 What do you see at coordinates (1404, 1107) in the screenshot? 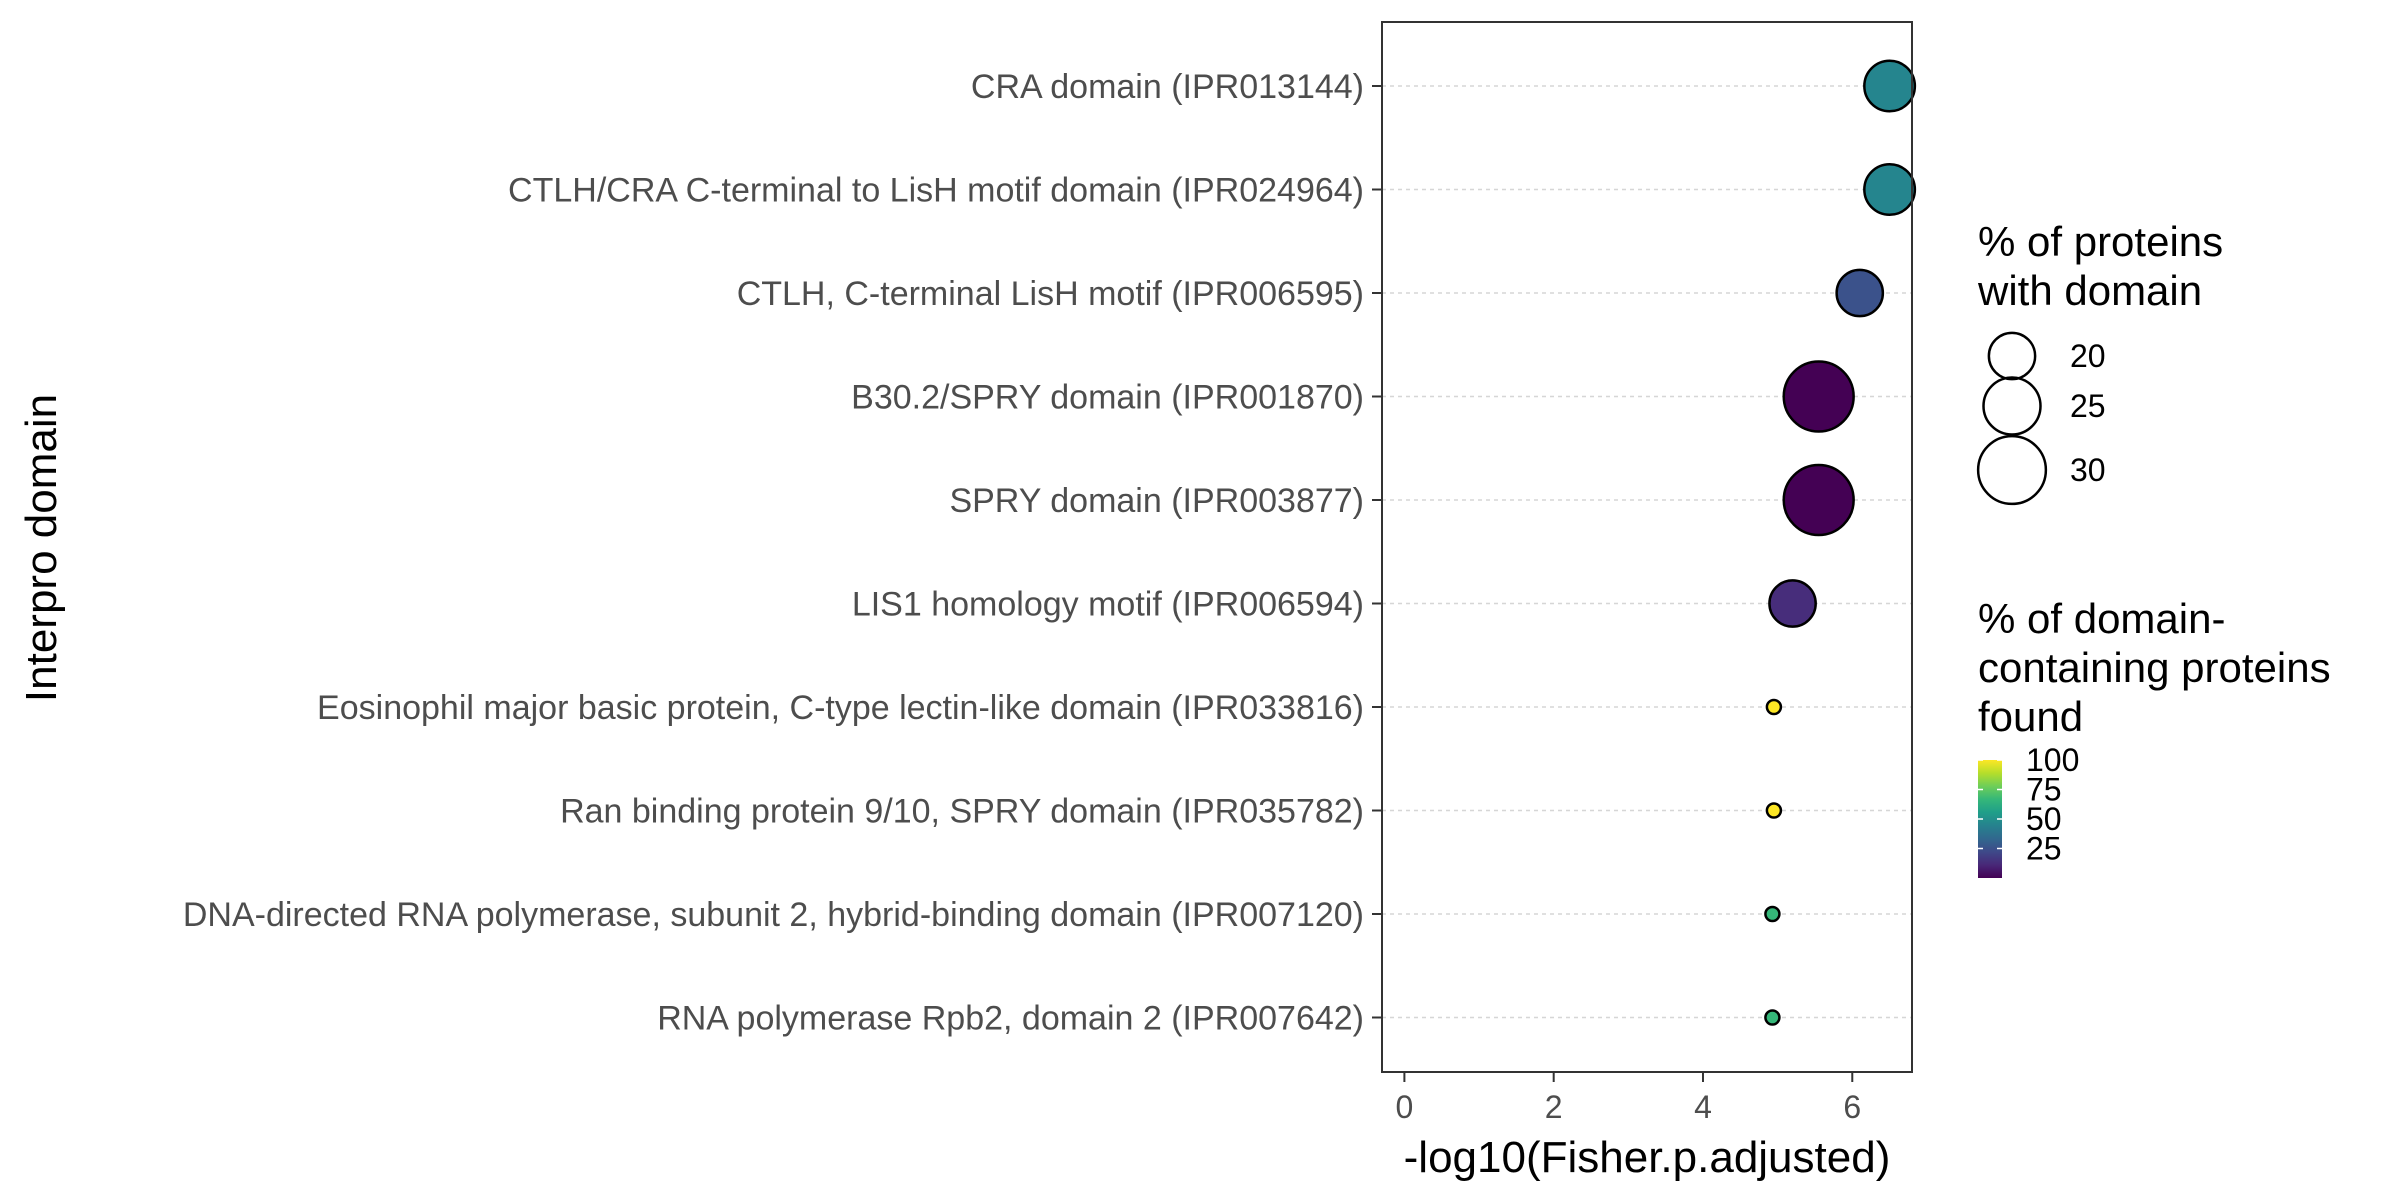
I see `x-tick-label: 0` at bounding box center [1404, 1107].